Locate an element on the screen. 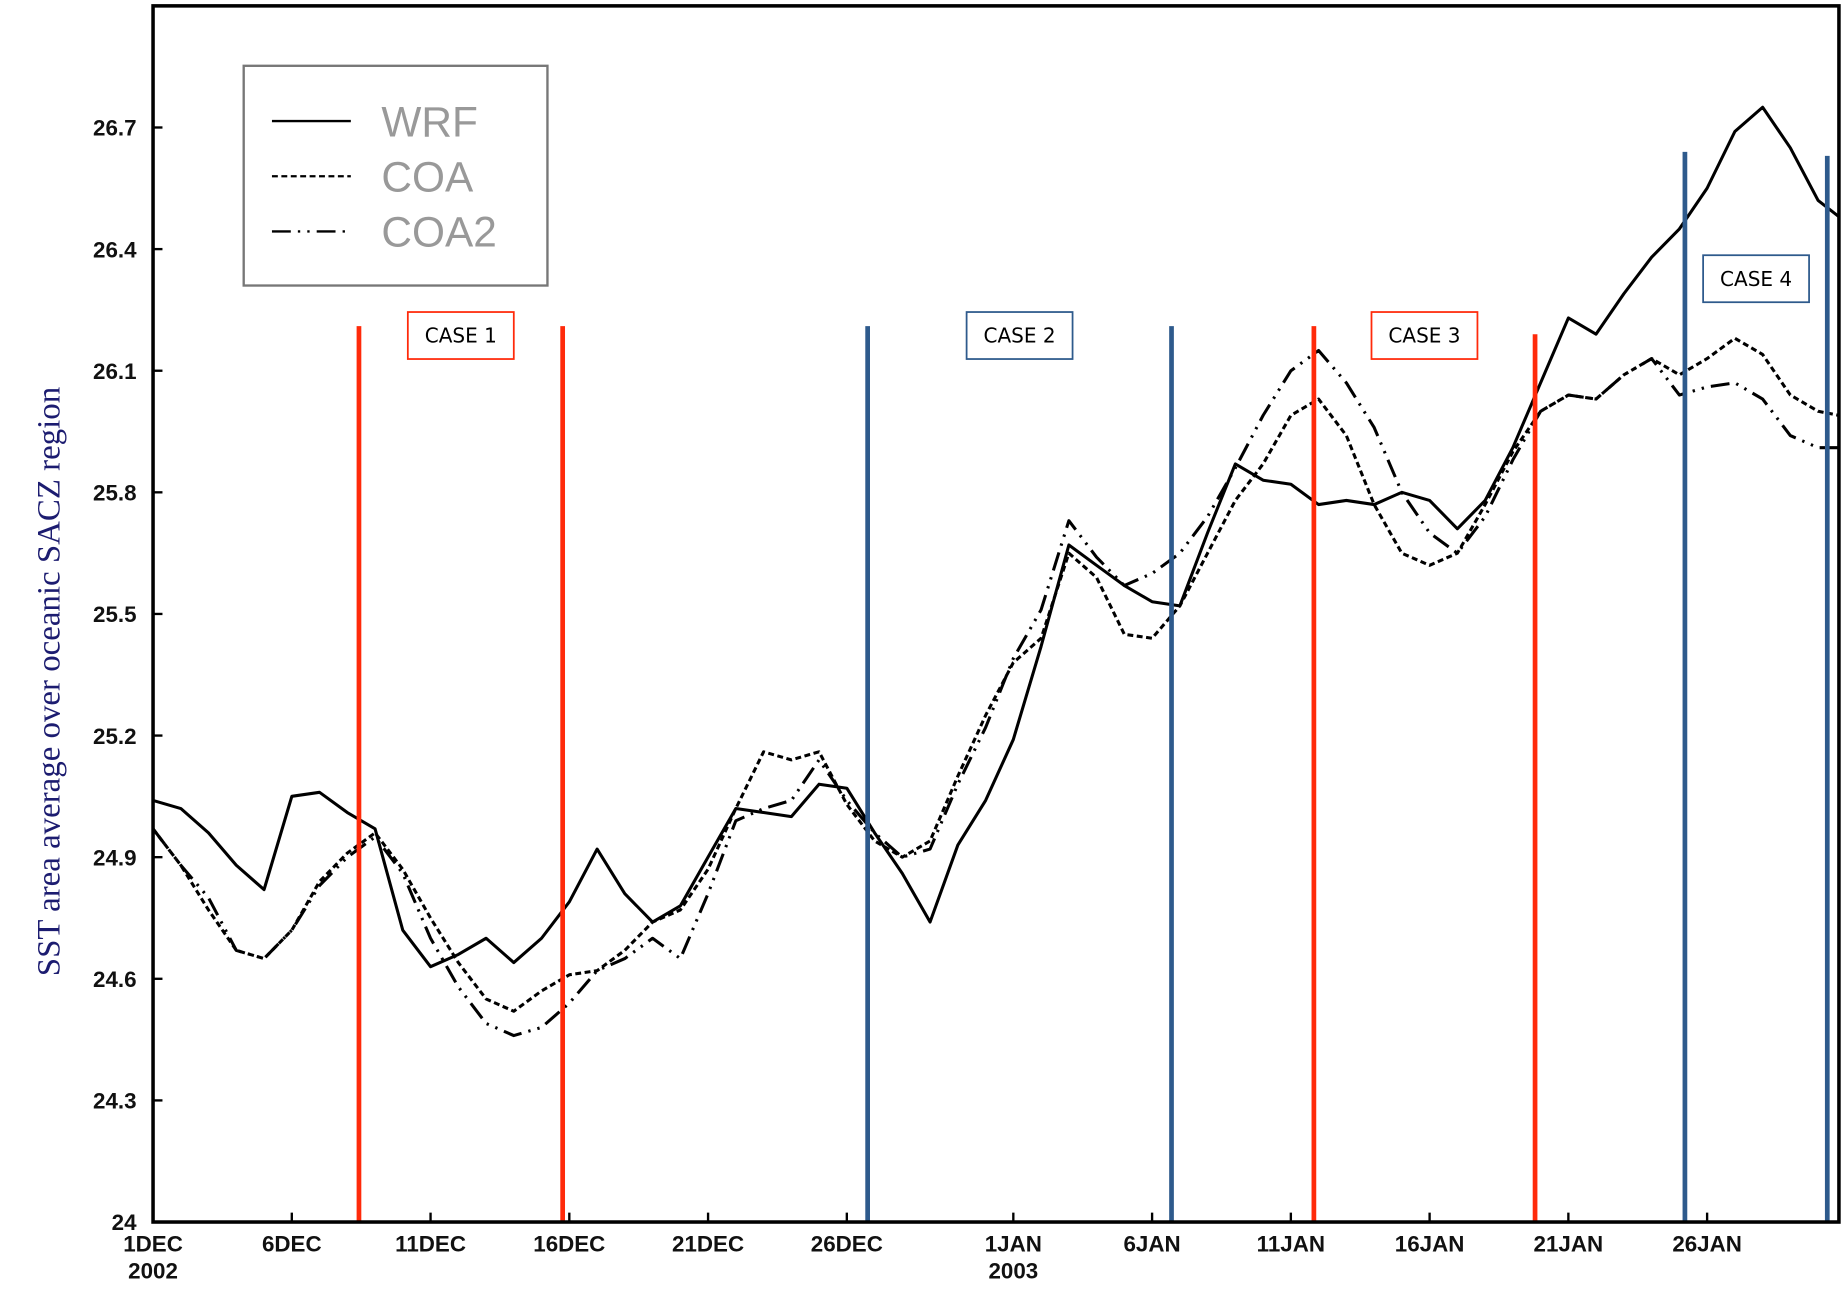  legend: WRF COA COA2 is located at coordinates (395, 175).